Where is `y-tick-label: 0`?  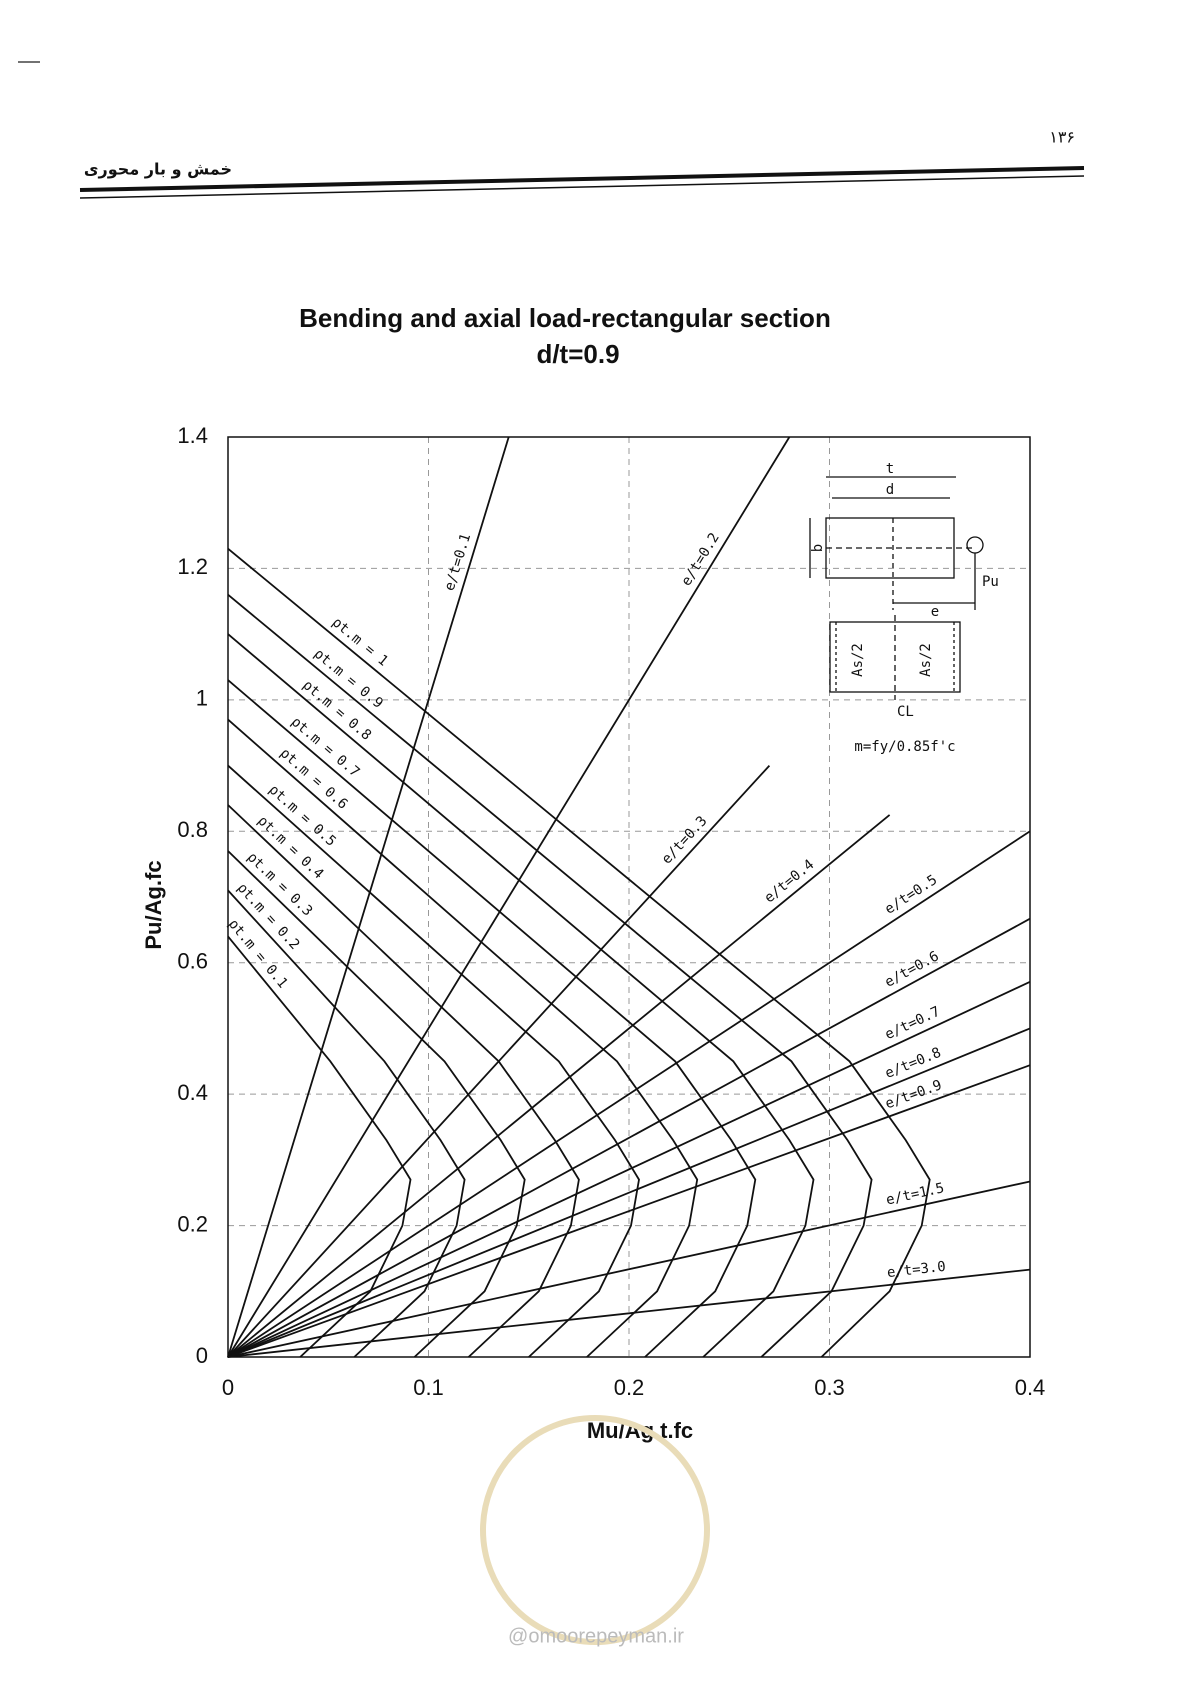 y-tick-label: 0 is located at coordinates (202, 1355).